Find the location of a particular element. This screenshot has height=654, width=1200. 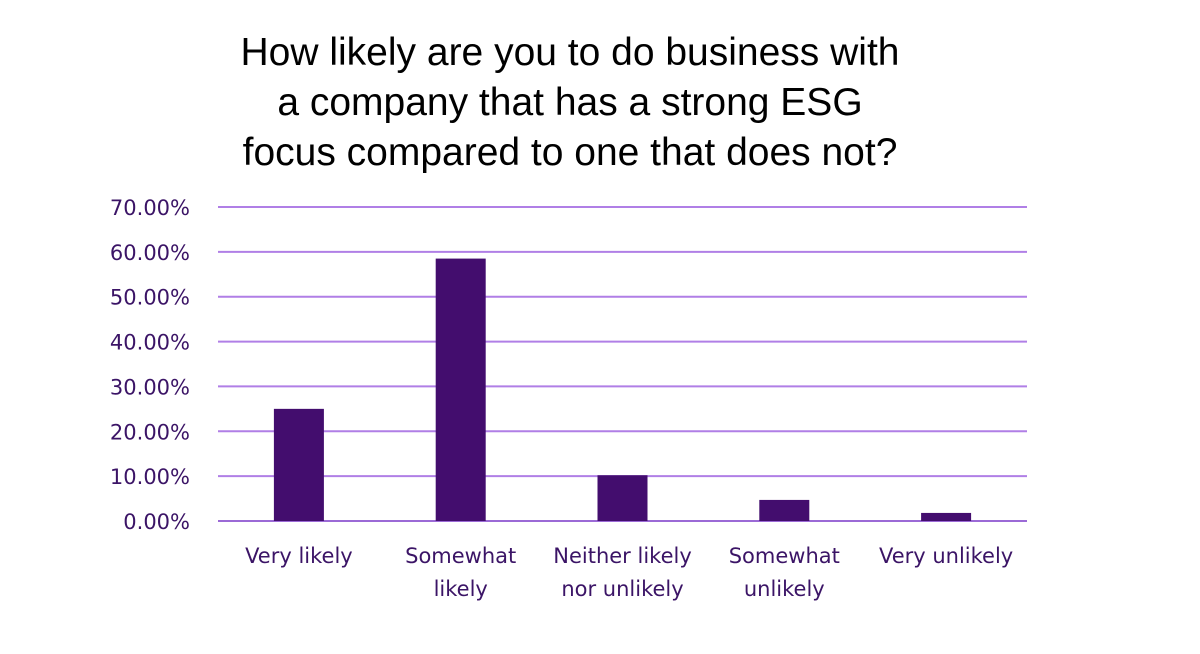

chart-title-line-3: focus compared to one that does not? is located at coordinates (570, 152).